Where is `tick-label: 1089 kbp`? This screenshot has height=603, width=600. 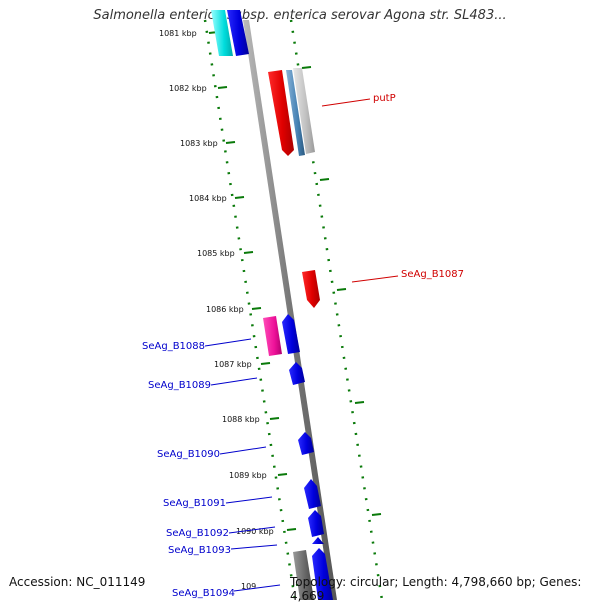
tick-label: 1089 kbp is located at coordinates (248, 475).